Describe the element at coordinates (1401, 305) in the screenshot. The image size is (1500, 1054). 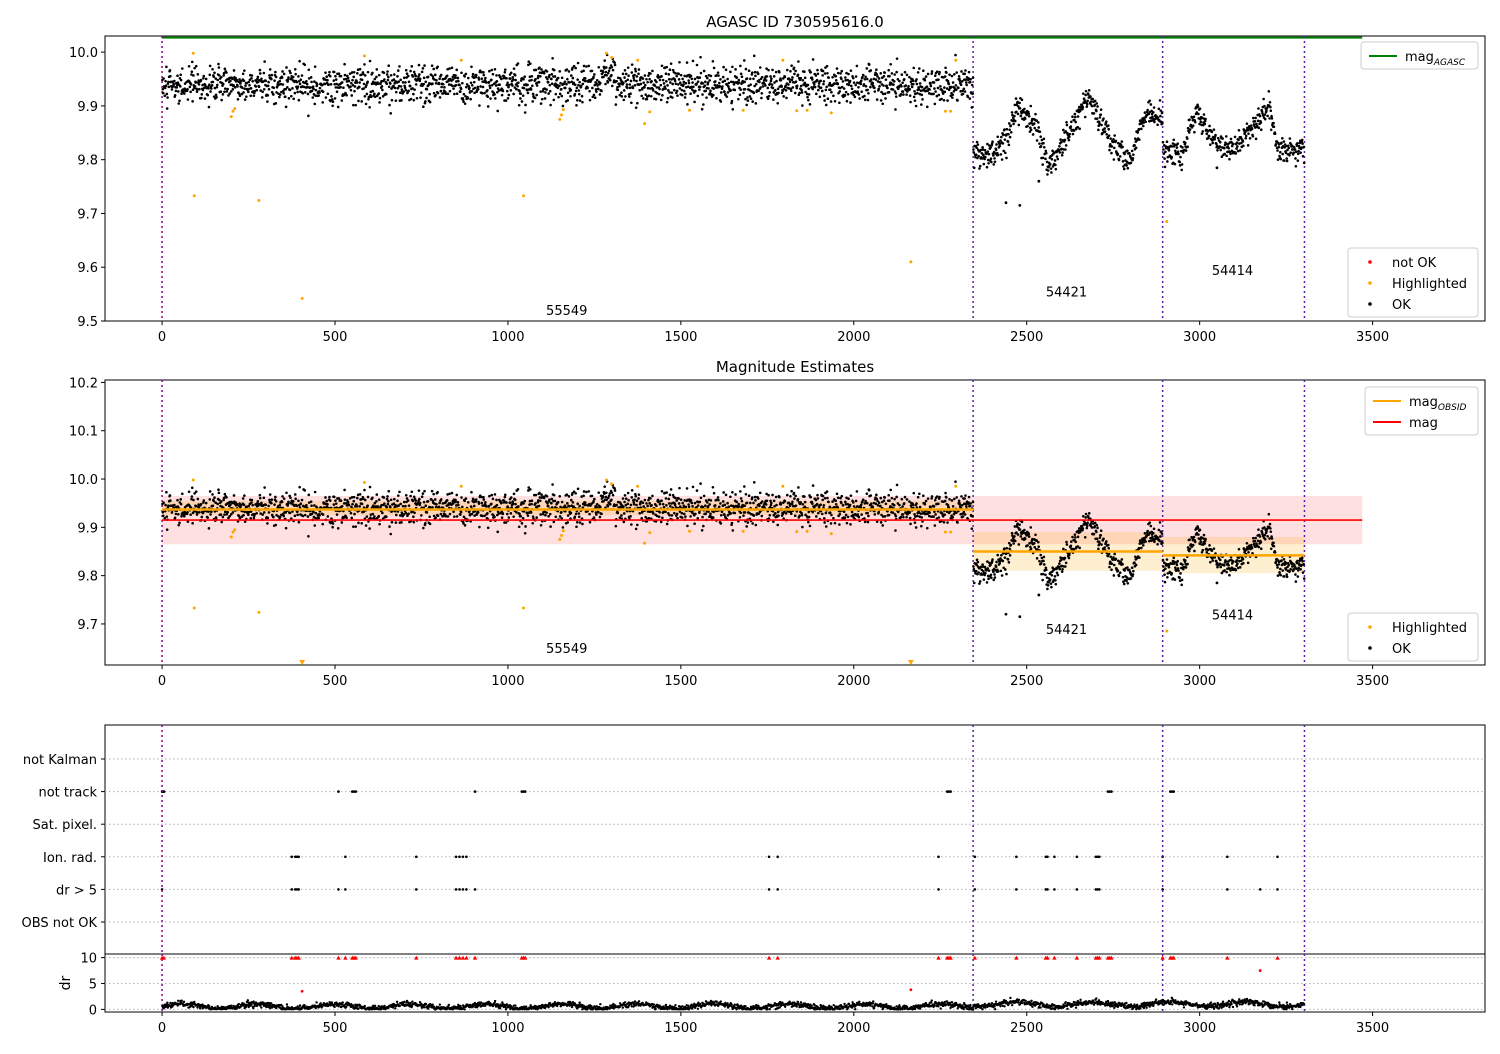
I see `legend-label: OK` at that location.